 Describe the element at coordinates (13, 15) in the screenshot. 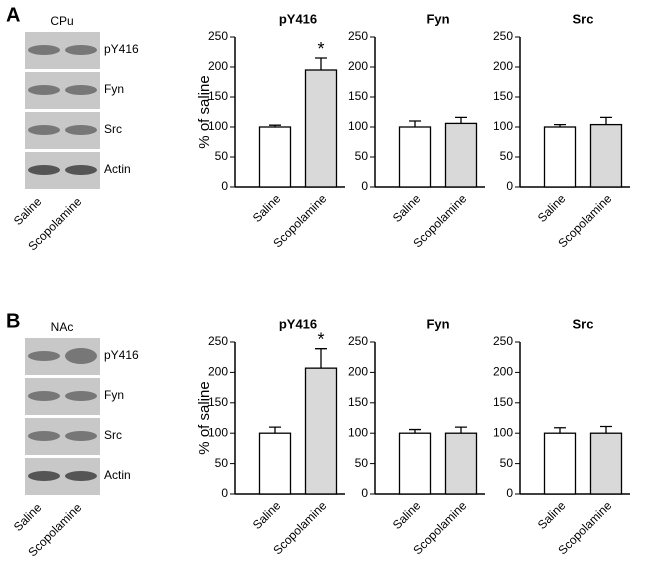

I see `panel-label: A` at that location.